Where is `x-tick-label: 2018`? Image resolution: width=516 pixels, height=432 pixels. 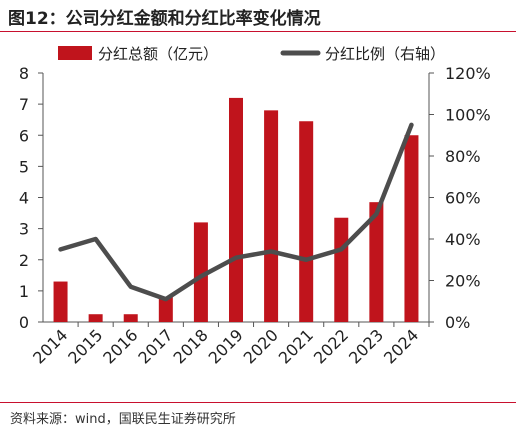
x-tick-label: 2018 is located at coordinates (191, 346).